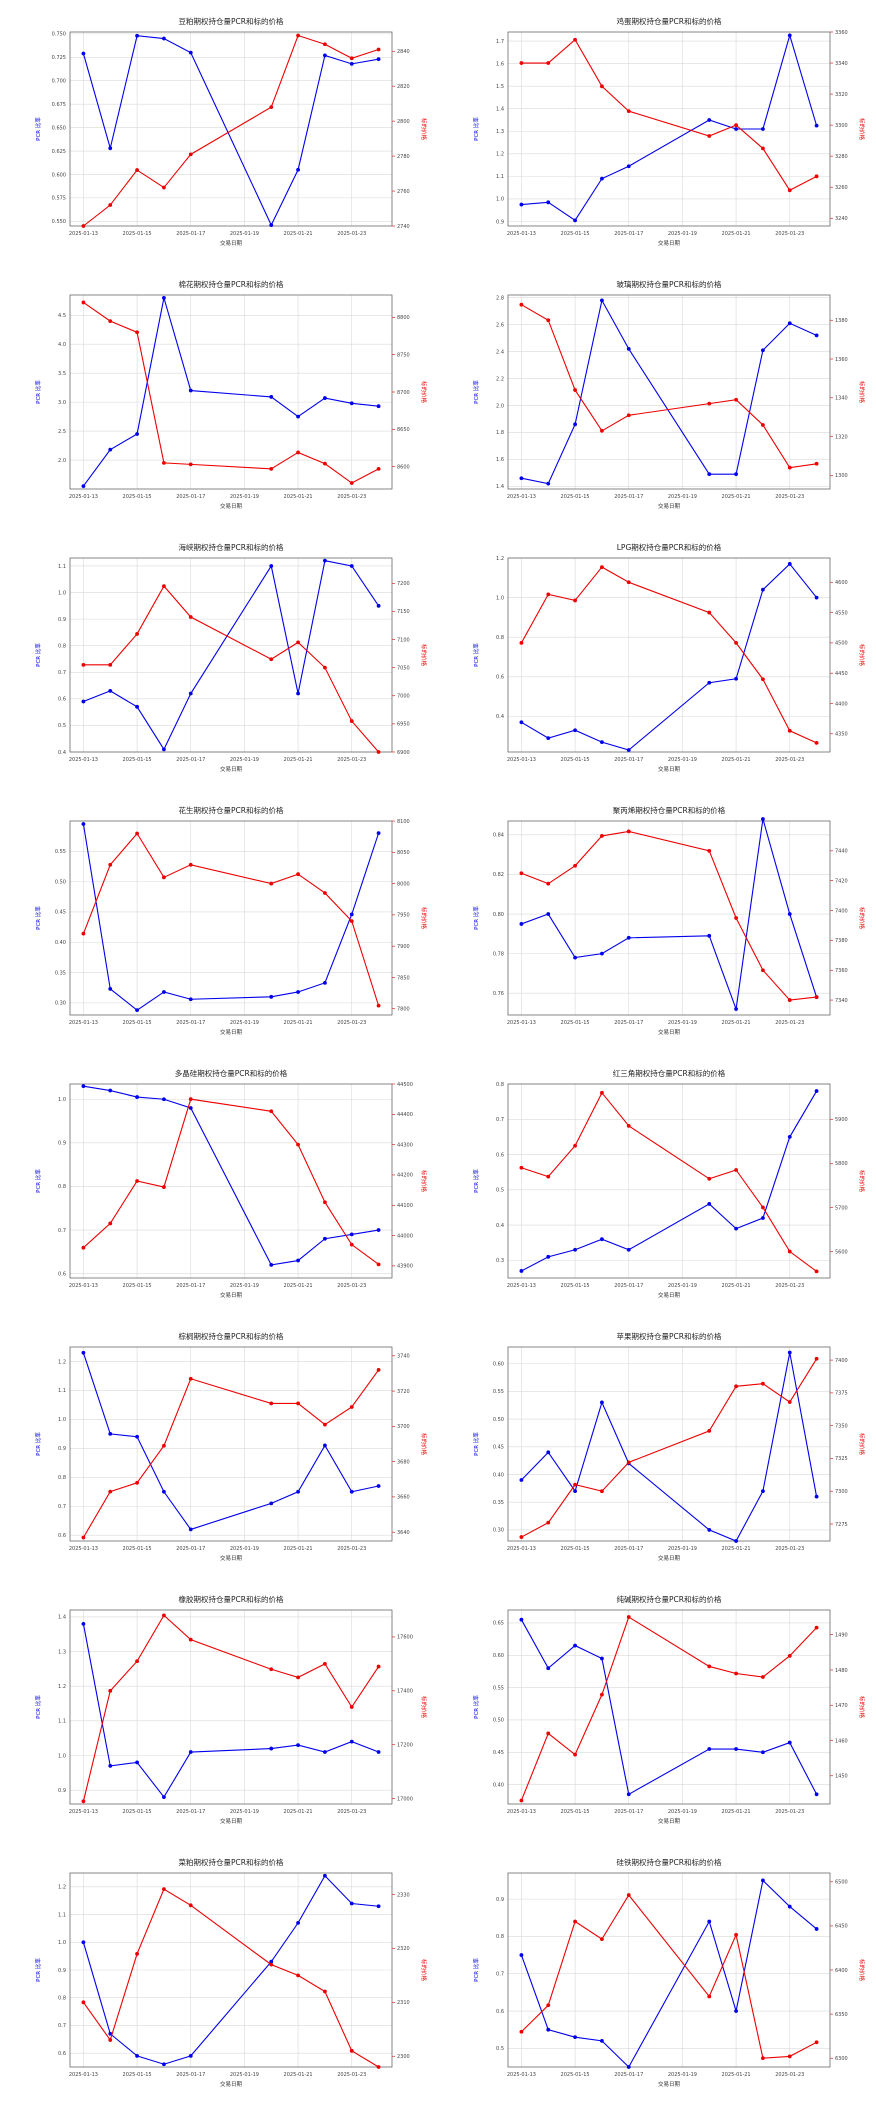 This screenshot has width=876, height=2104. What do you see at coordinates (498, 1656) in the screenshot?
I see `left-tick-label: 0.60` at bounding box center [498, 1656].